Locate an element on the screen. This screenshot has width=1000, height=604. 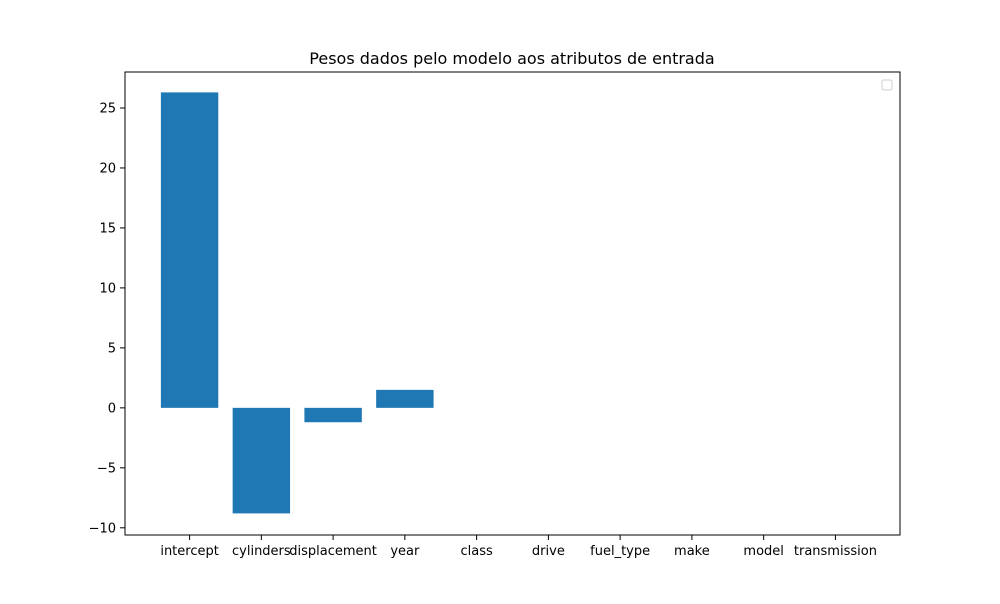
legend-box is located at coordinates (887, 85).